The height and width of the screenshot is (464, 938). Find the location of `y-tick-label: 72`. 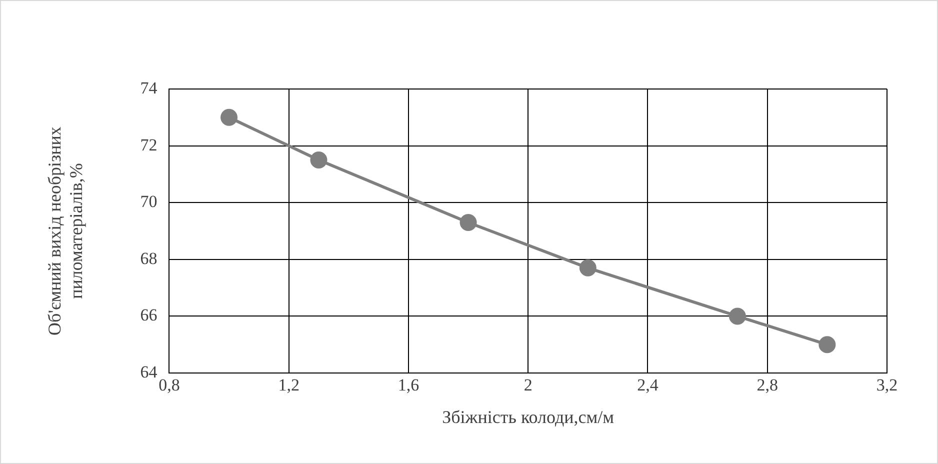

y-tick-label: 72 is located at coordinates (149, 144).